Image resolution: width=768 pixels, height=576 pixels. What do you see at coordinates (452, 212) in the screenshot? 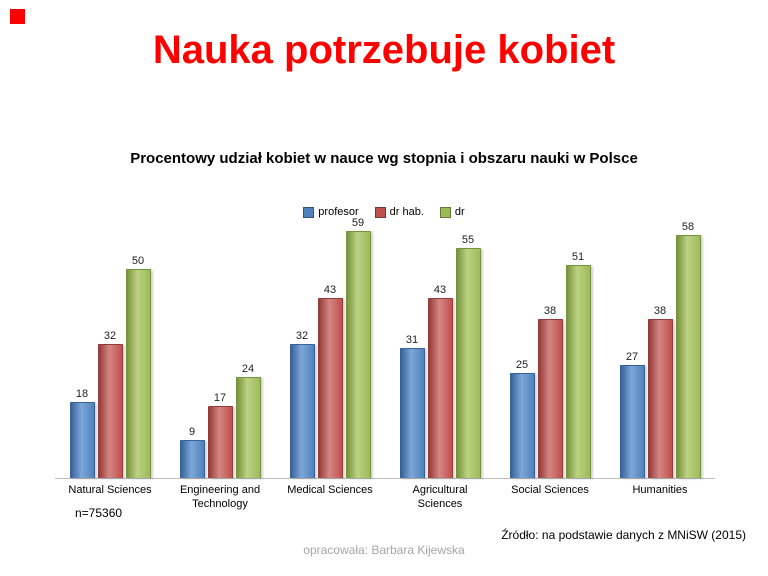
I see `legend-item-dr: dr` at bounding box center [452, 212].